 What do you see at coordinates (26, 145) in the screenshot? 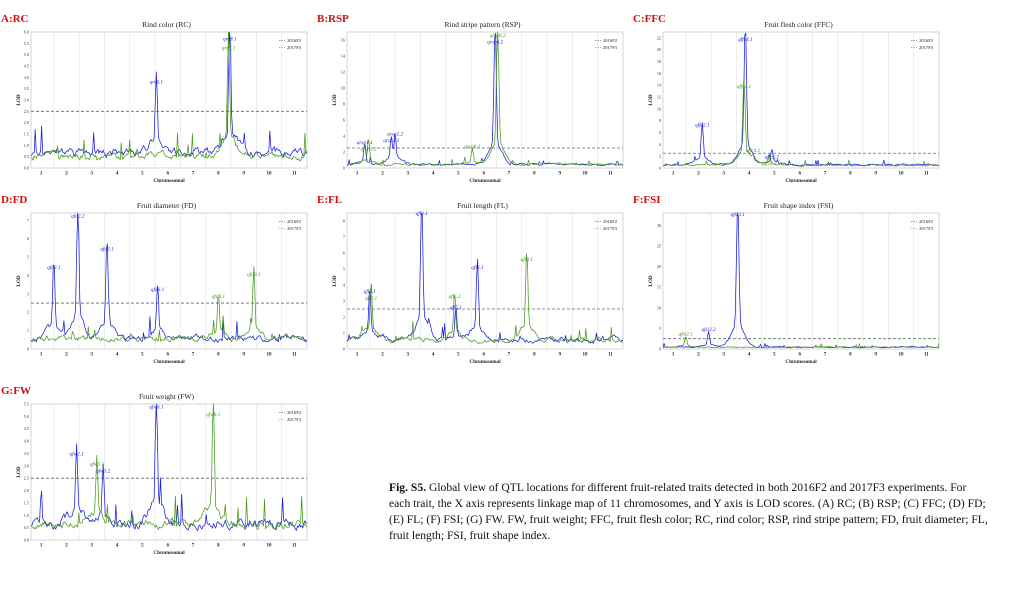
I see `y-tick-label: 1.0` at bounding box center [26, 145].